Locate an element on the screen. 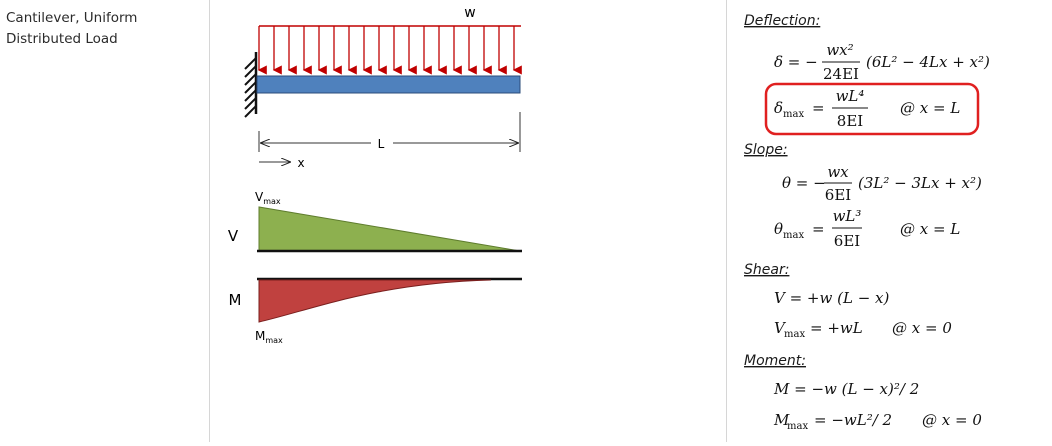 Image resolution: width=1052 pixels, height=446 pixels. beam is located at coordinates (388, 84).